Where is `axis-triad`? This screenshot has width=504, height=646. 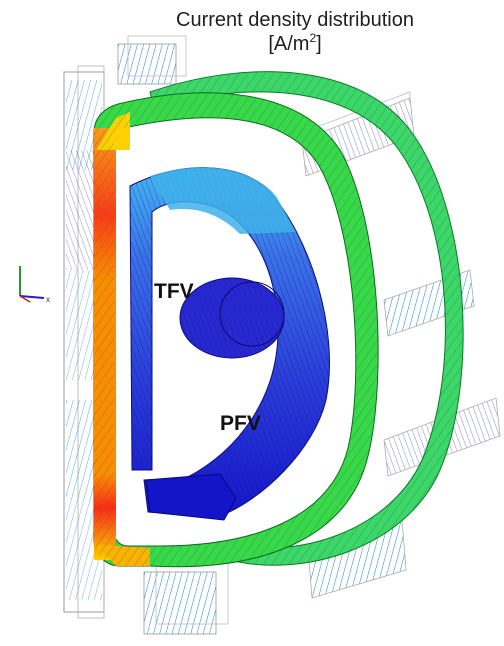 axis-triad is located at coordinates (32, 284).